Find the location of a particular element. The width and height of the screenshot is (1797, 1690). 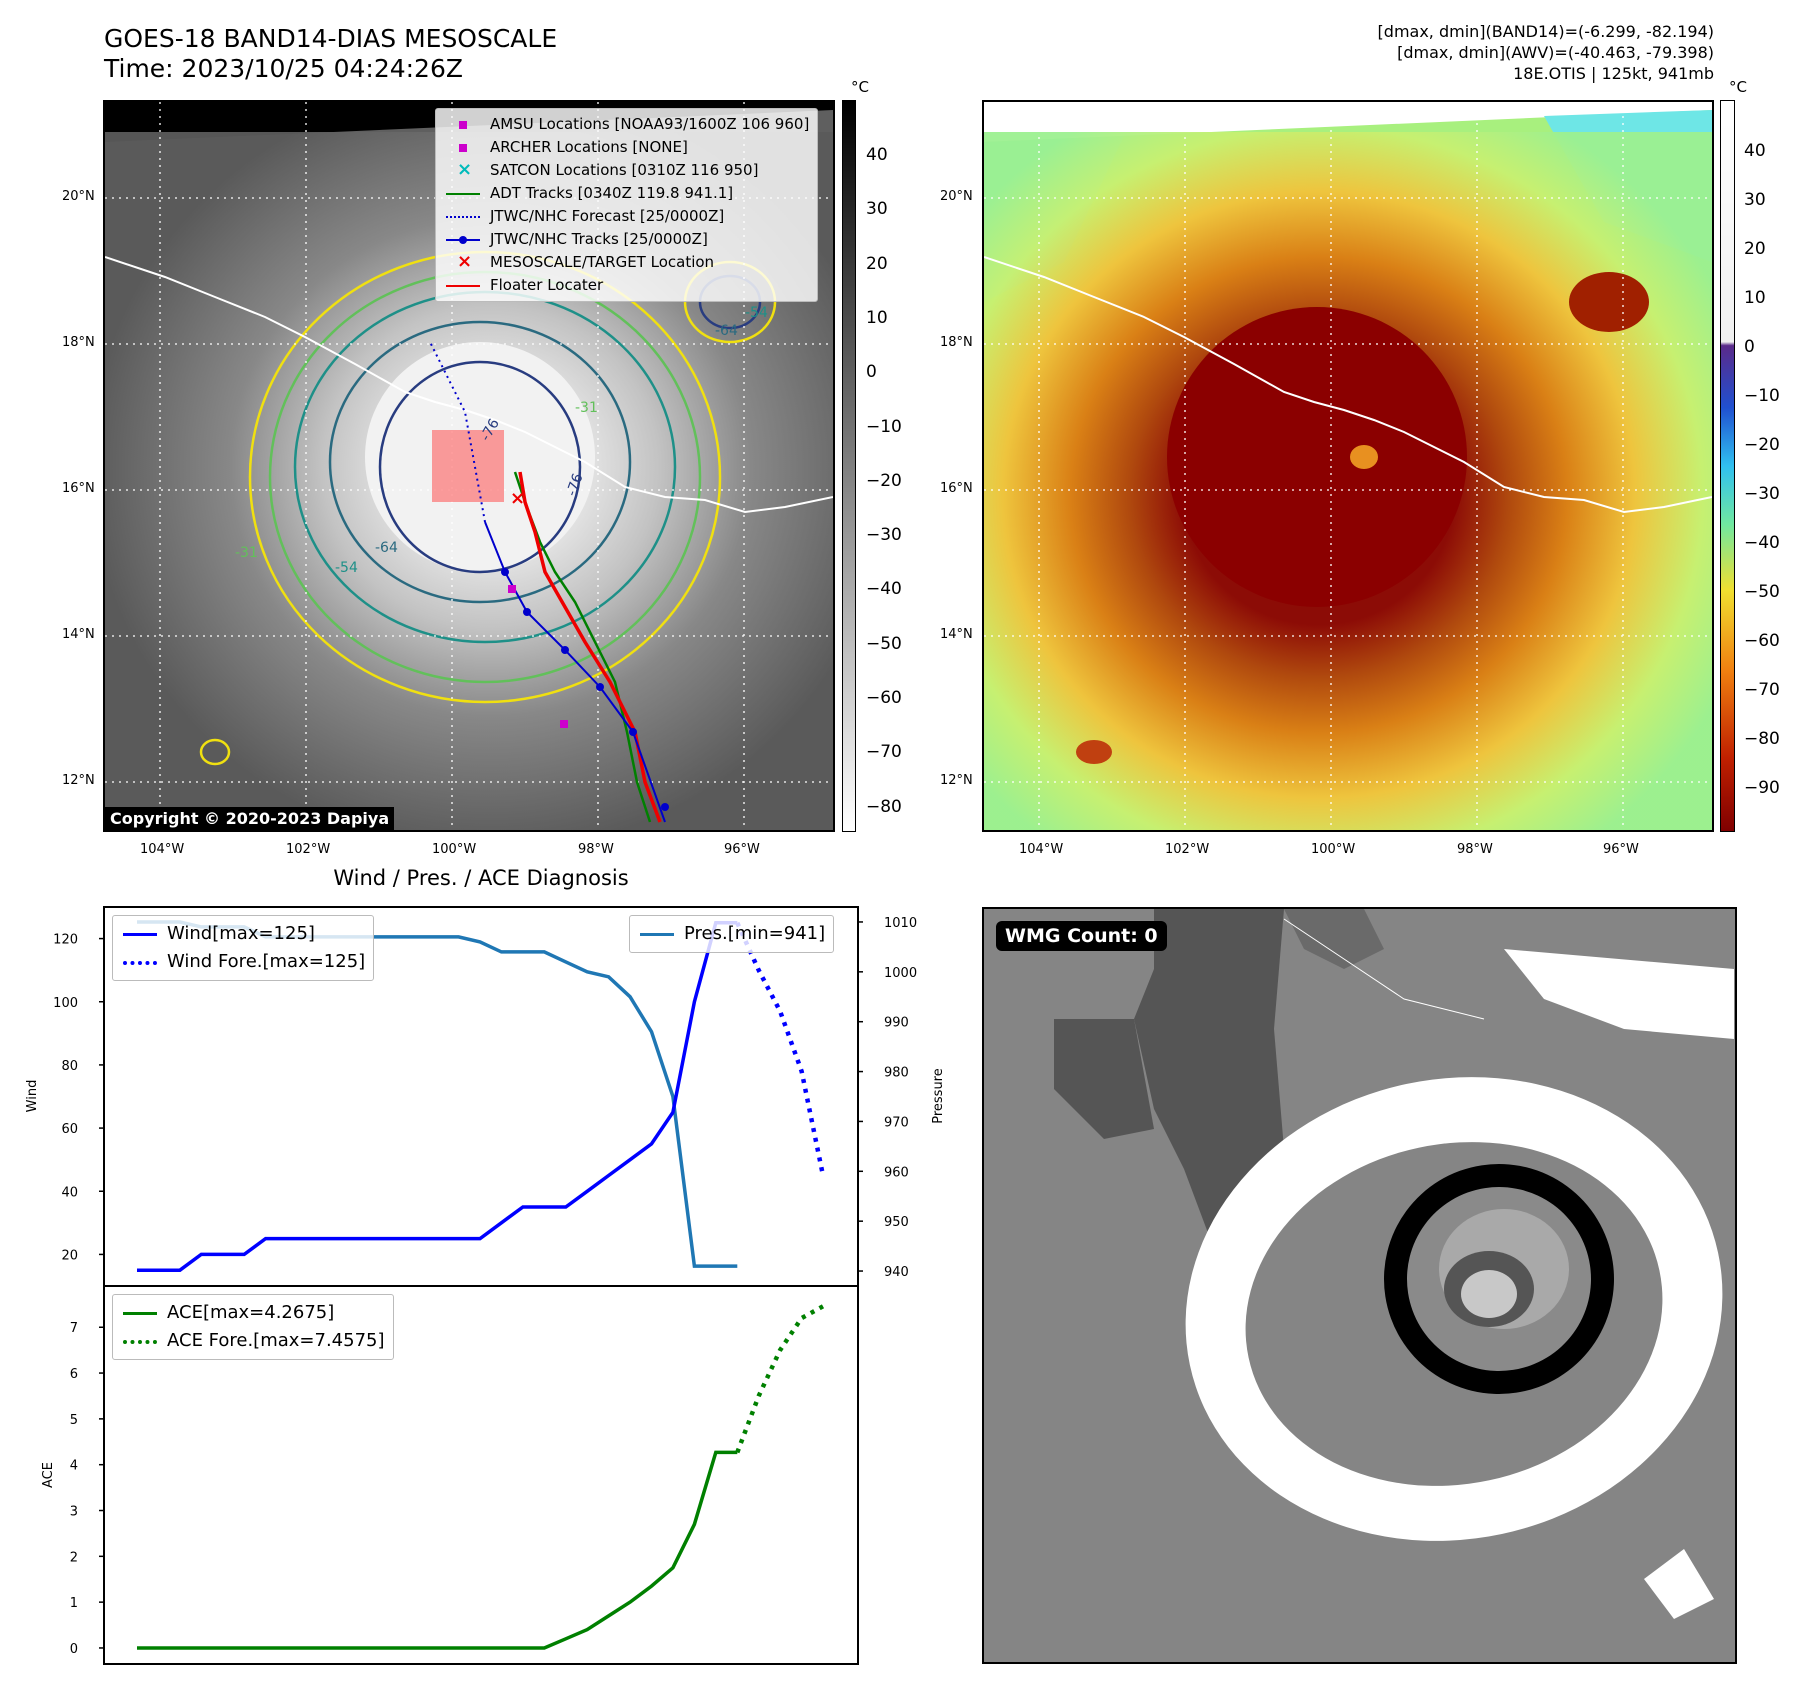

wind-tick-label: 100 is located at coordinates (65, 1003).